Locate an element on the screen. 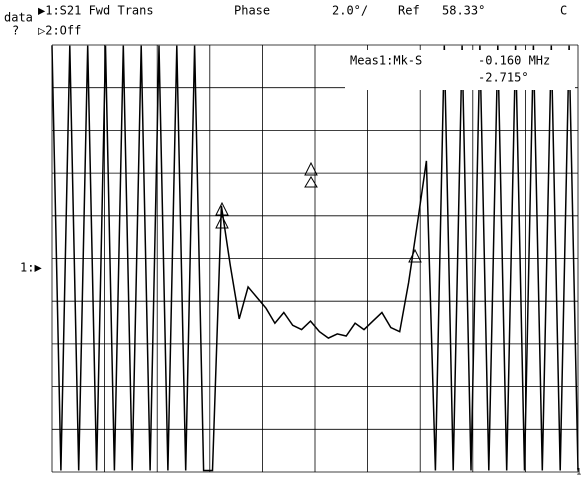 Image resolution: width=583 pixels, height=479 pixels. channel1-label: ▶1:S21 Fwd Trans is located at coordinates (96, 11).